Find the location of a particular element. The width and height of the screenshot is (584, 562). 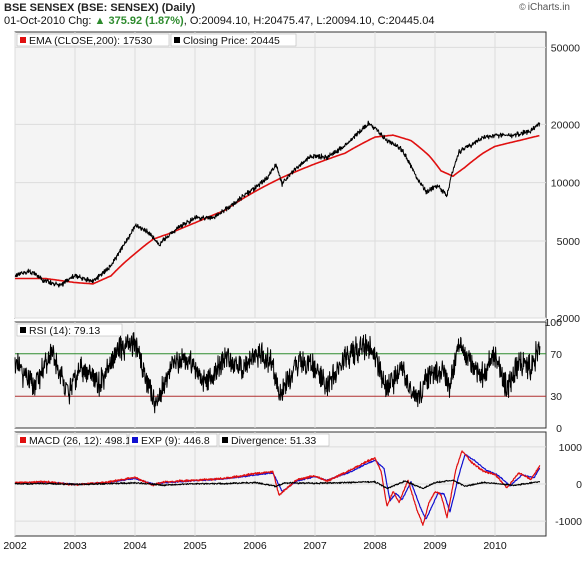

x-axis: 2002 2003 2004 2005 2006 2007 2008 2009 2010 is located at coordinates (255, 546).